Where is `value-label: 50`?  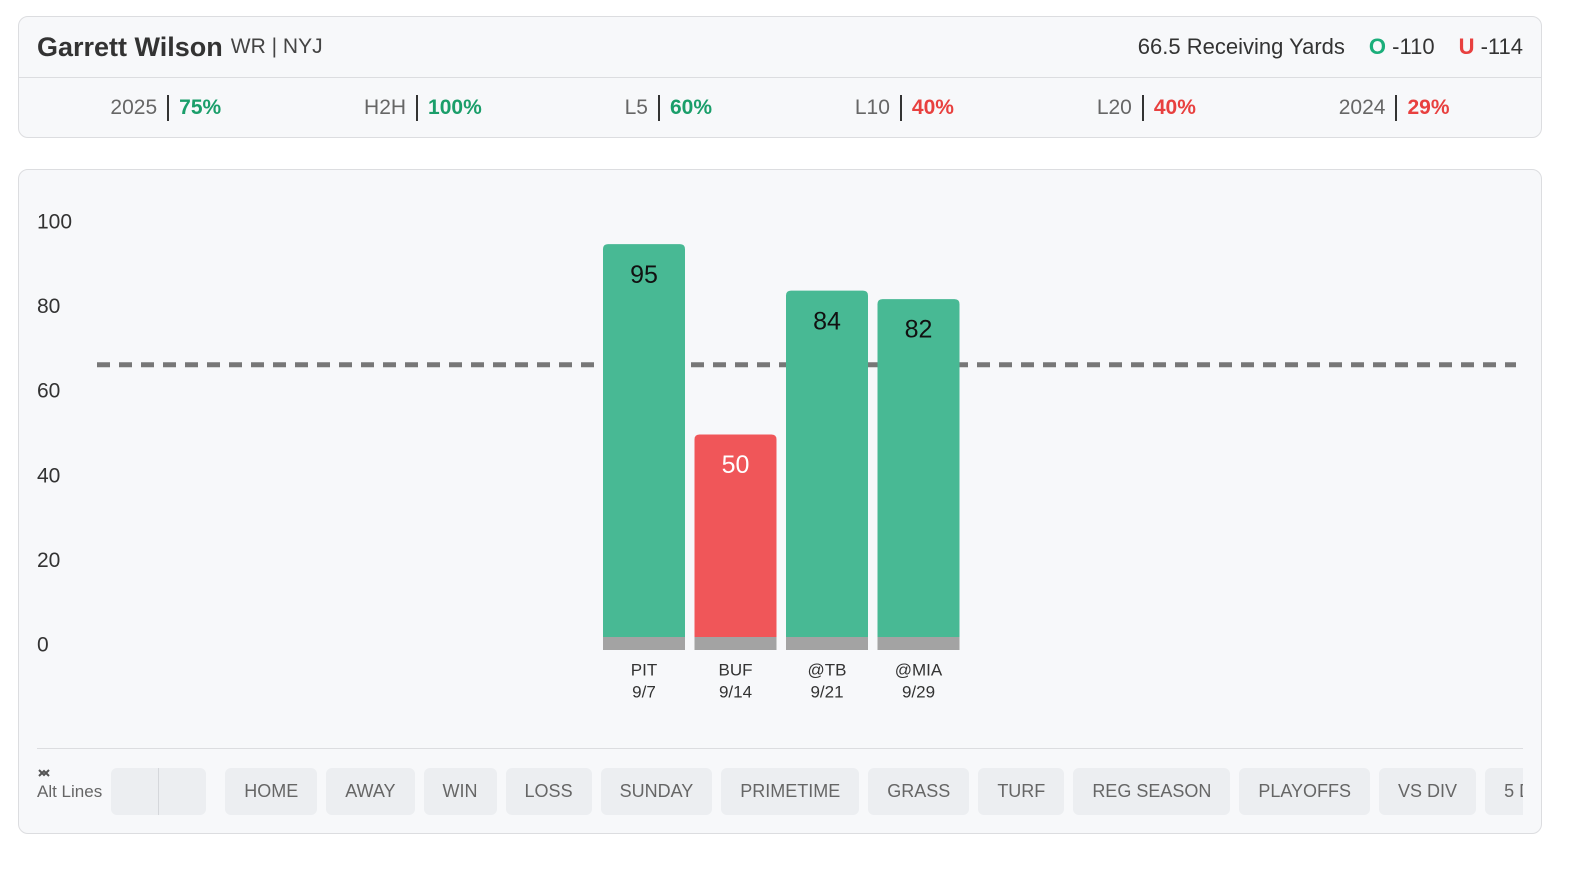 value-label: 50 is located at coordinates (736, 465).